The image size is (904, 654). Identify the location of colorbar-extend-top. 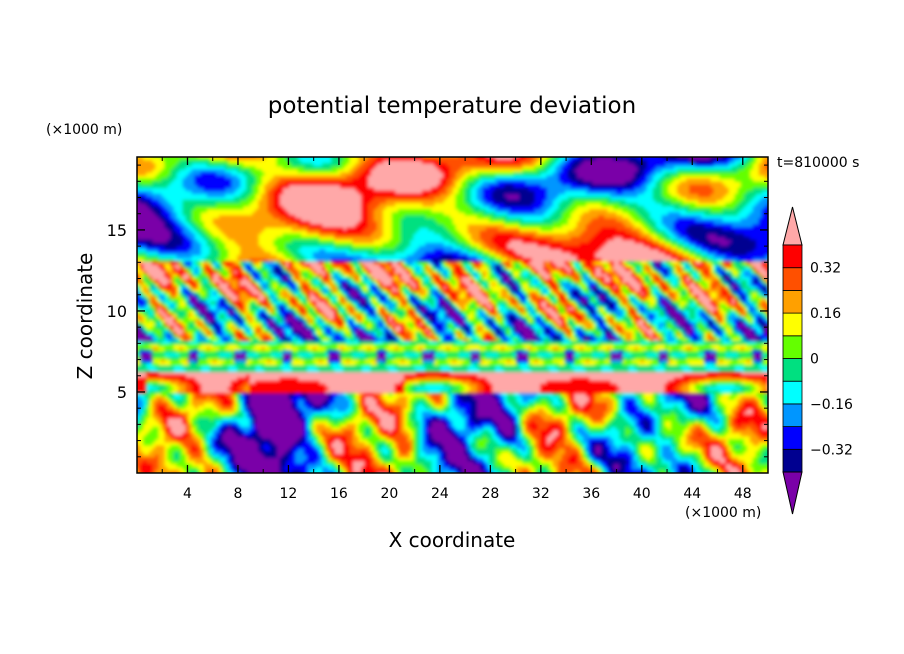
(792, 226).